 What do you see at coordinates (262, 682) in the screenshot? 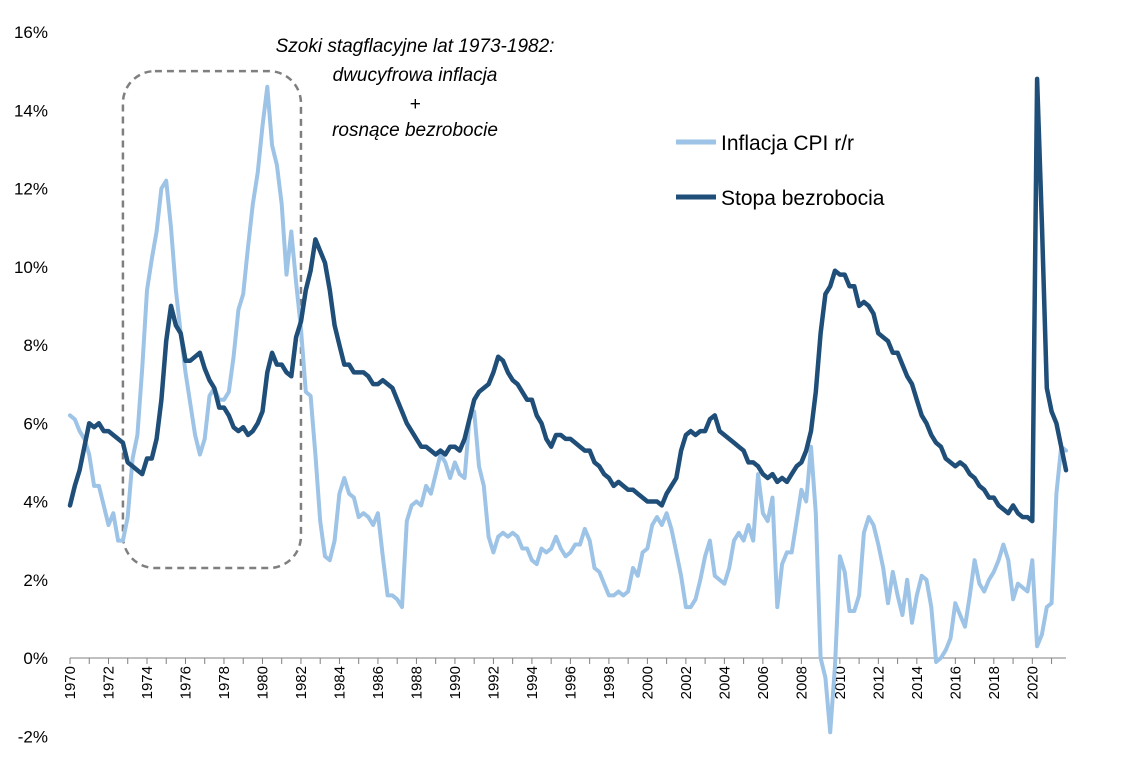
I see `x-tick-label: 1980` at bounding box center [262, 682].